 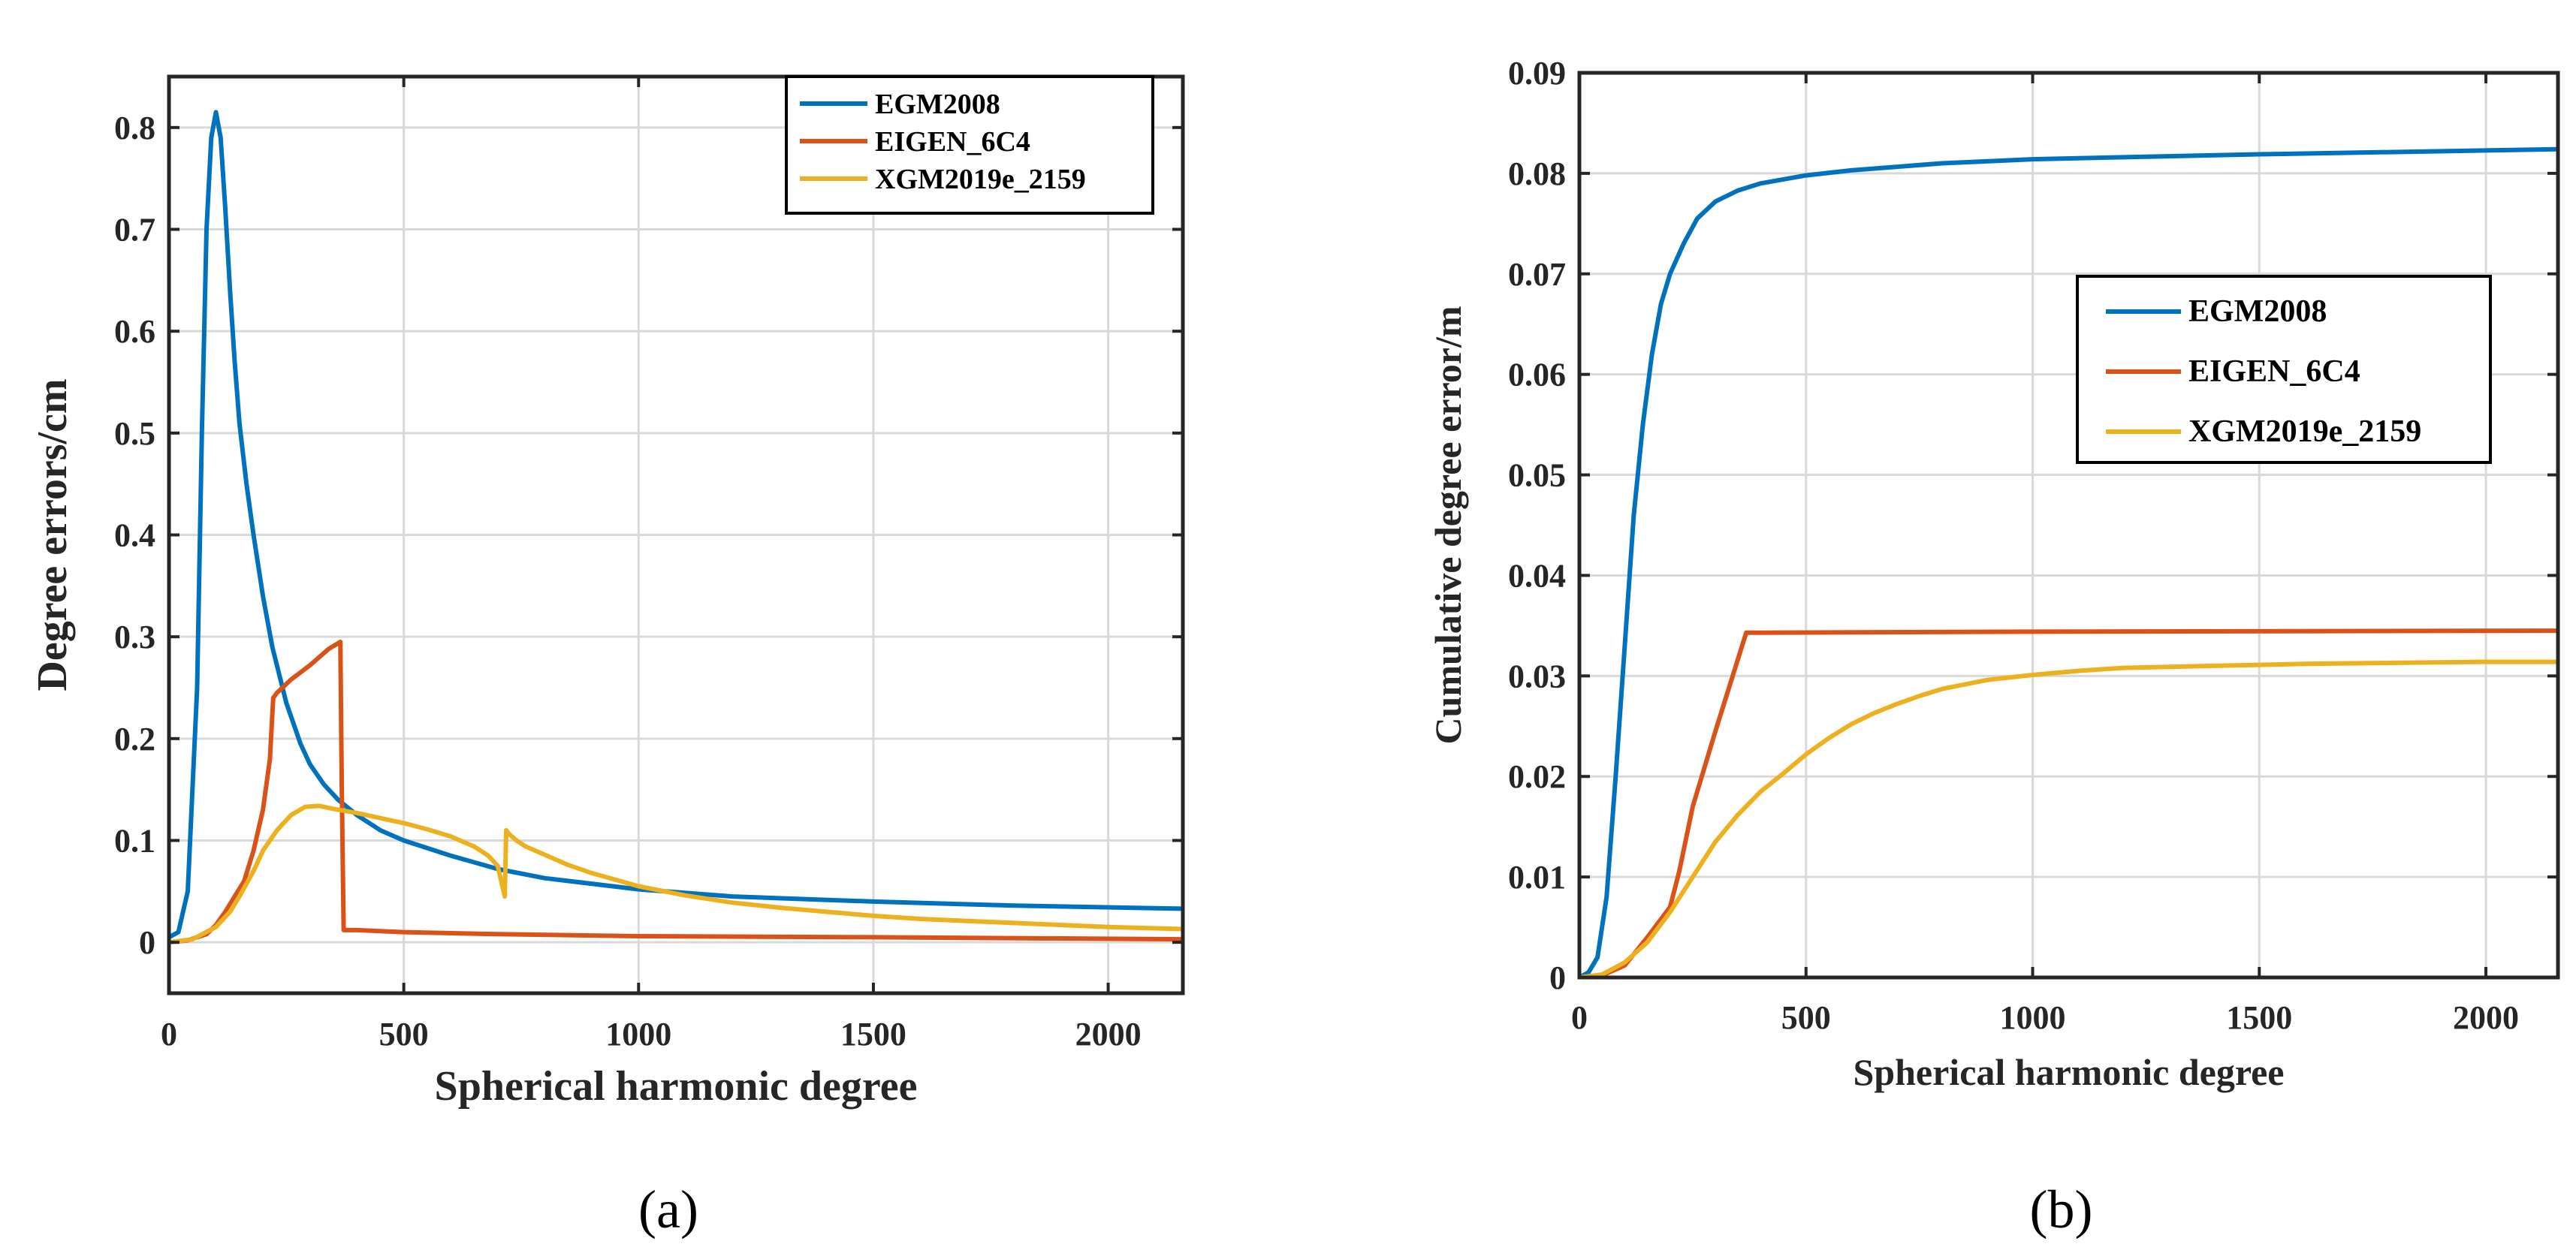 What do you see at coordinates (134, 637) in the screenshot?
I see `y-tick-label: 0.3` at bounding box center [134, 637].